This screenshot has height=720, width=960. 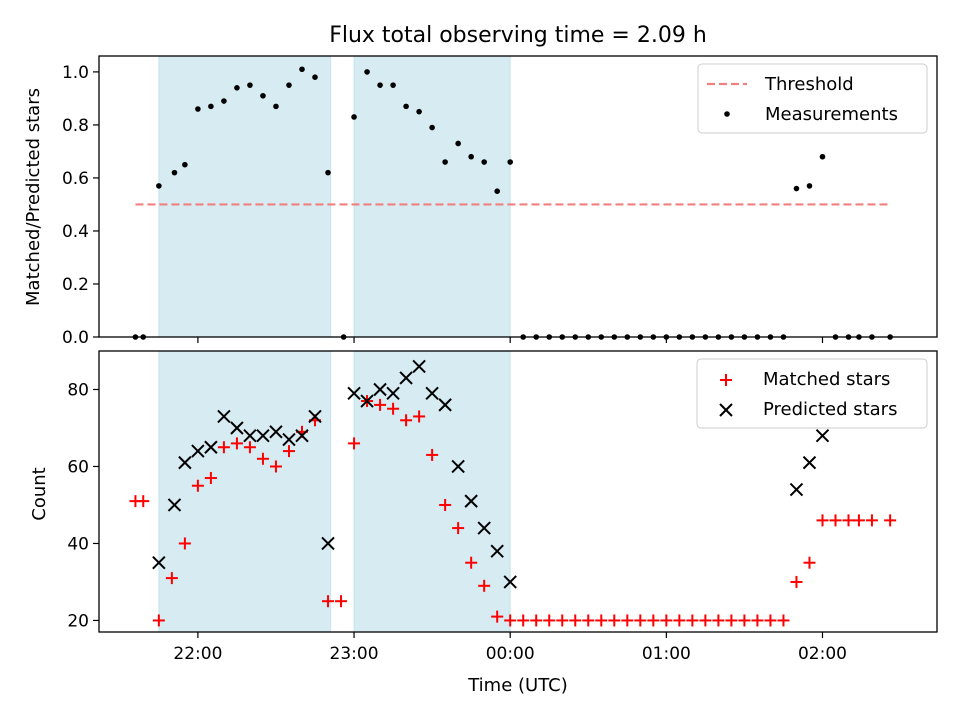 I want to click on bottom-y-tick-label: 80, so click(x=78, y=390).